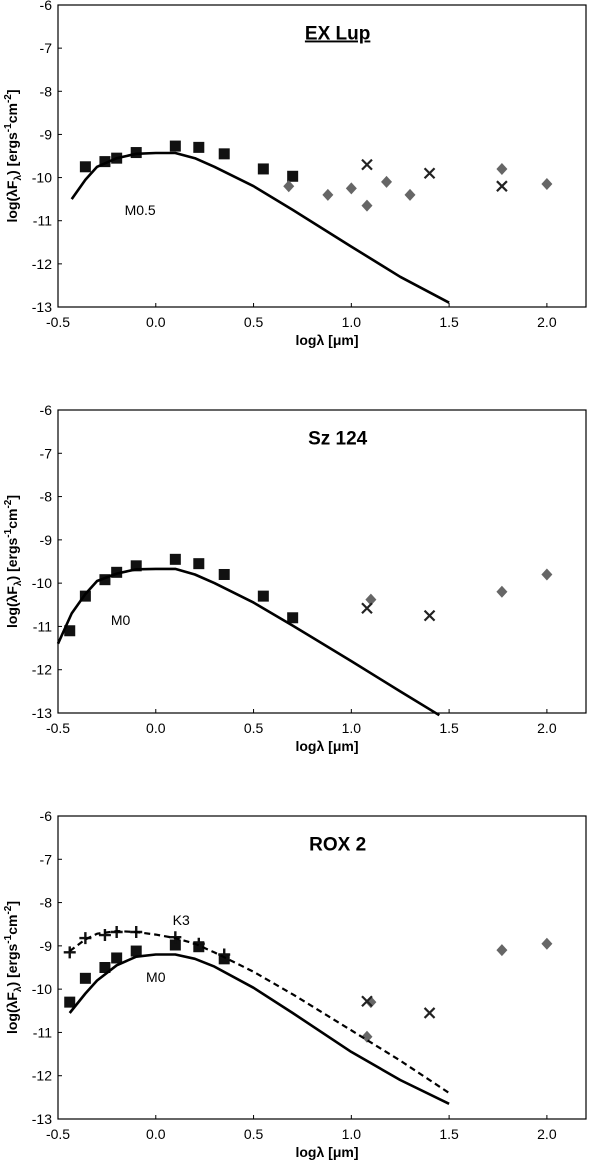  Describe the element at coordinates (337, 34) in the screenshot. I see `chart-title: EX Lup` at that location.